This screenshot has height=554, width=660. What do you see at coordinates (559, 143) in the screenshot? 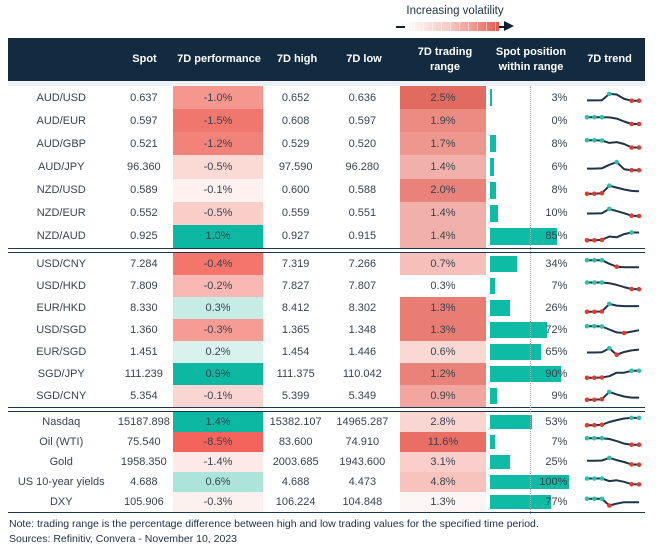
I see `position-label: 8%` at bounding box center [559, 143].